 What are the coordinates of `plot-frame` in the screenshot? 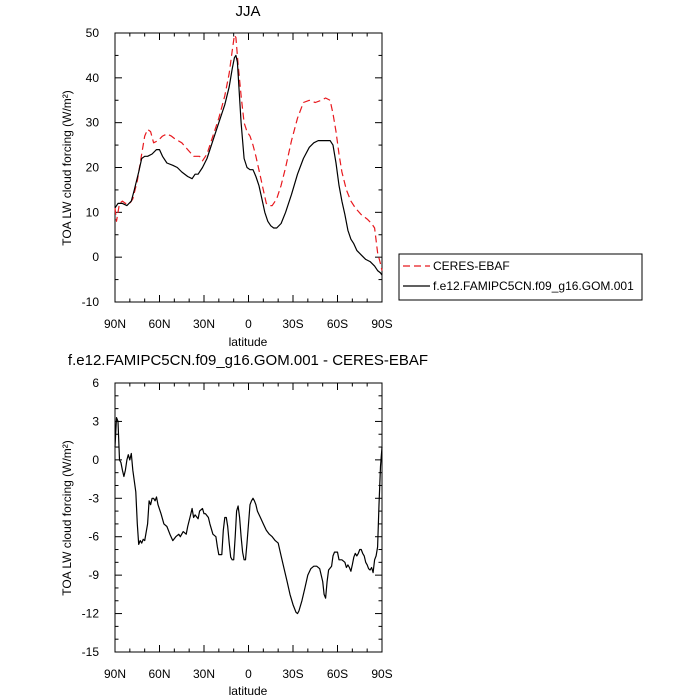 It's located at (248, 167).